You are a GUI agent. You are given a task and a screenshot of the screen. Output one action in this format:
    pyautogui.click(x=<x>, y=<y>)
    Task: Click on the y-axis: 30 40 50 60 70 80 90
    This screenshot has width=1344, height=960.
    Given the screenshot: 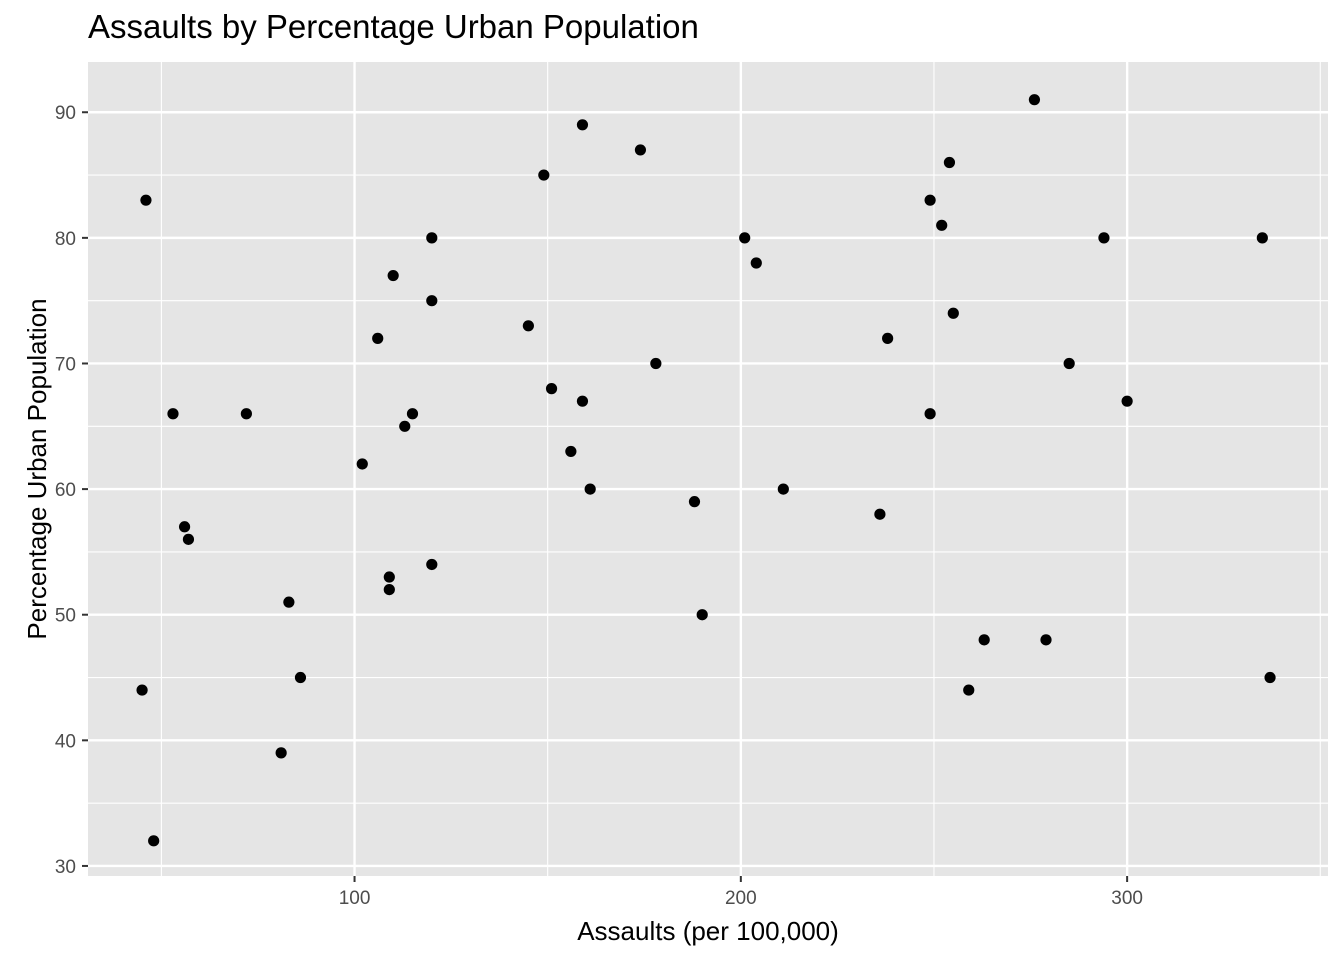 What is the action you would take?
    pyautogui.click(x=71, y=490)
    